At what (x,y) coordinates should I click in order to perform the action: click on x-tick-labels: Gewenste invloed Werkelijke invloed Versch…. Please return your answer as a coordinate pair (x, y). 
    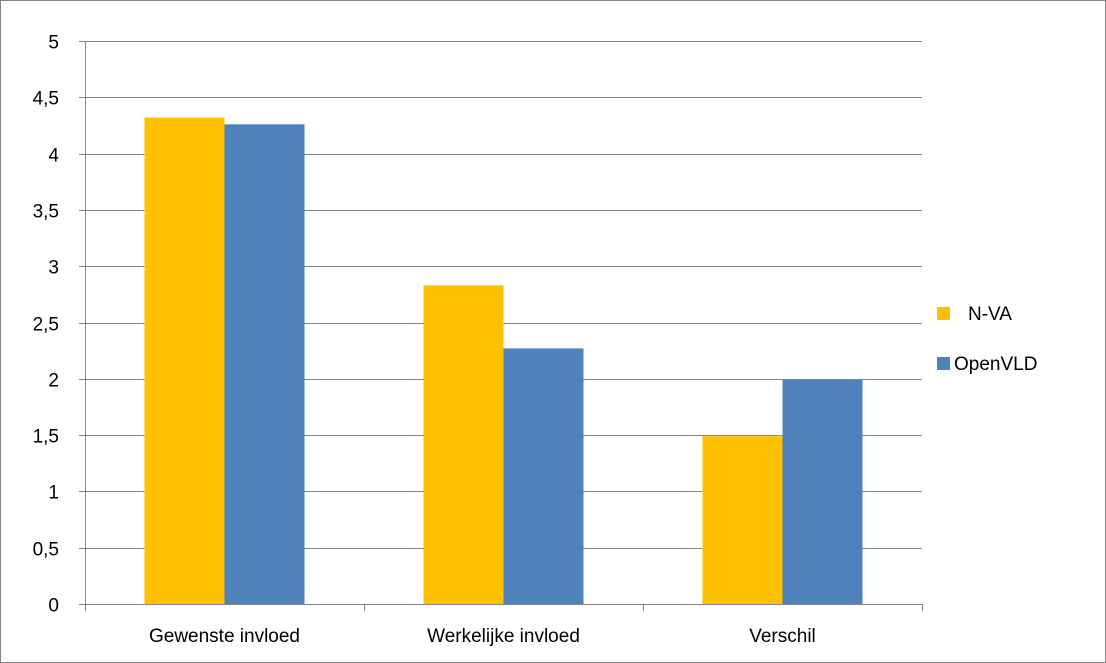
    Looking at the image, I should click on (482, 636).